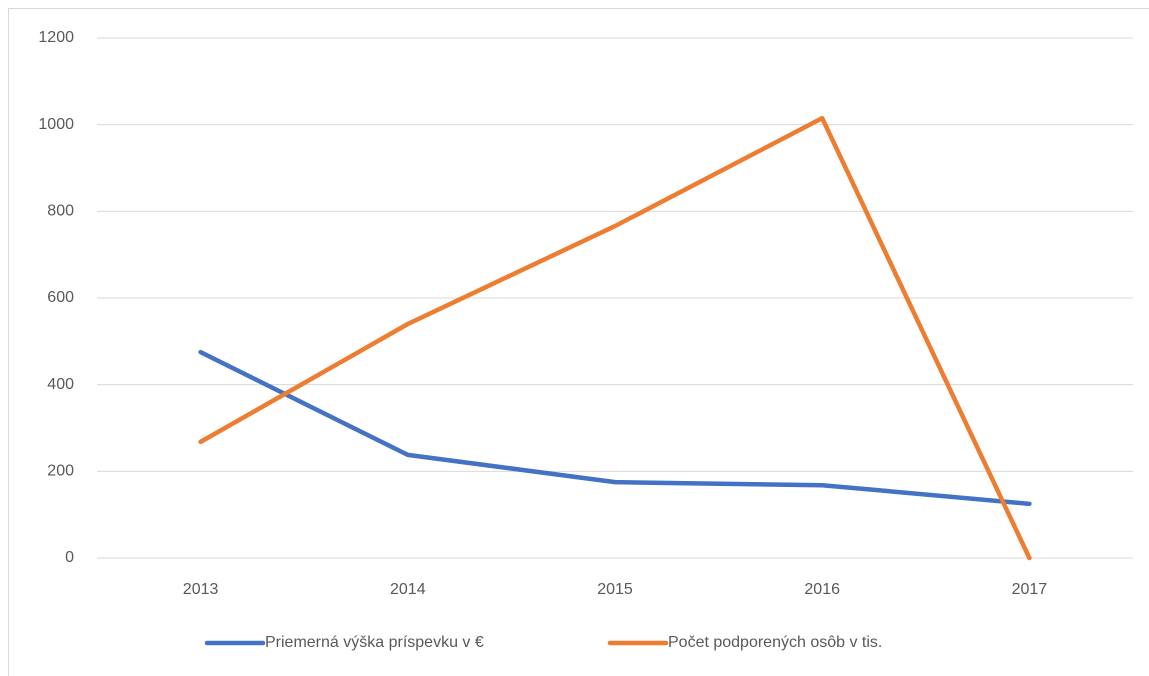  What do you see at coordinates (60, 384) in the screenshot?
I see `y-tick-label: 400` at bounding box center [60, 384].